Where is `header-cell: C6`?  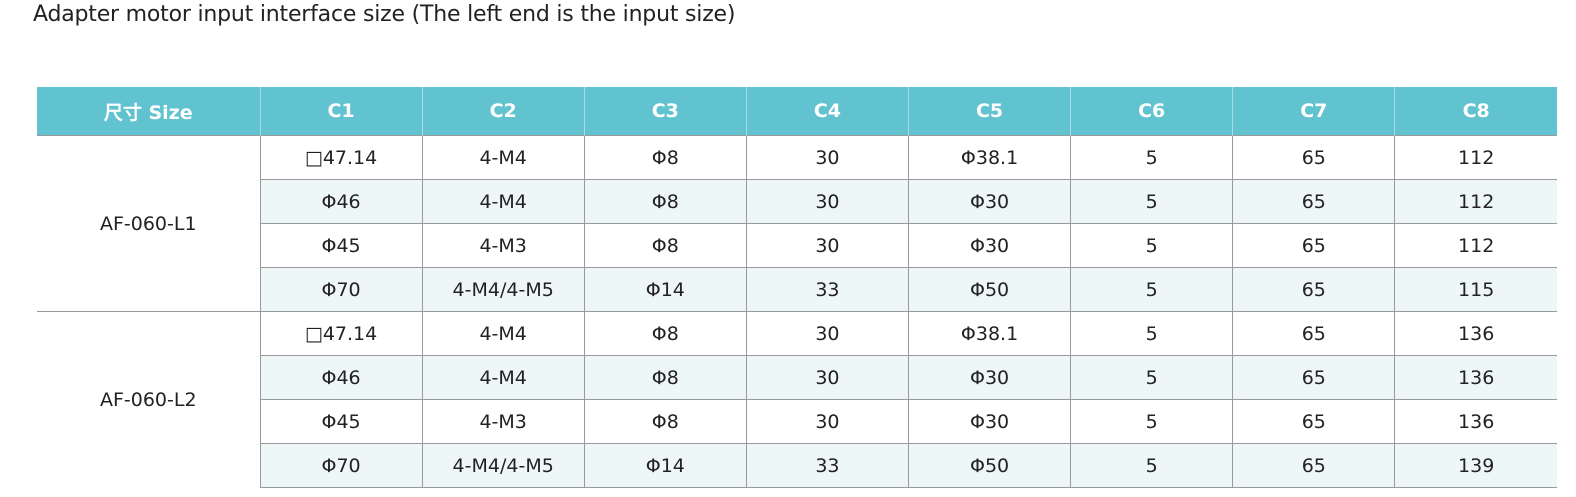 header-cell: C6 is located at coordinates (1151, 111).